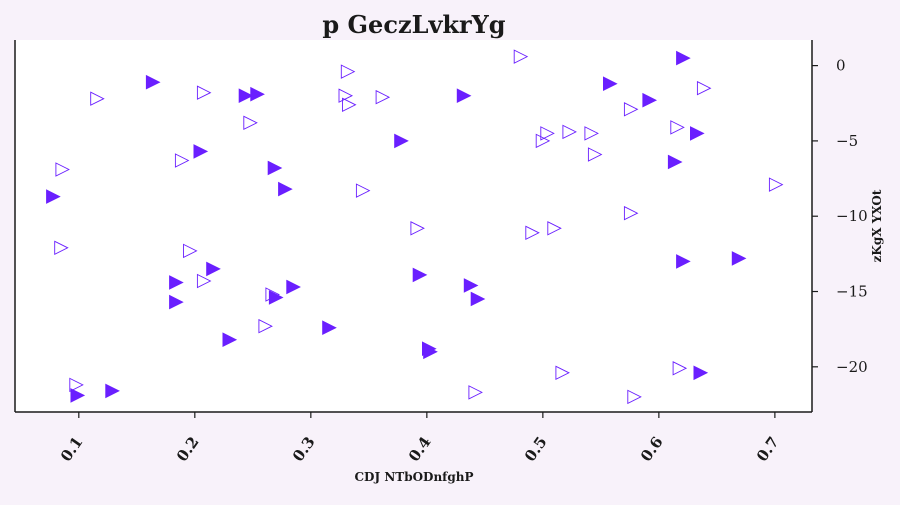  I want to click on x-tick-label: 0.6, so click(652, 449).